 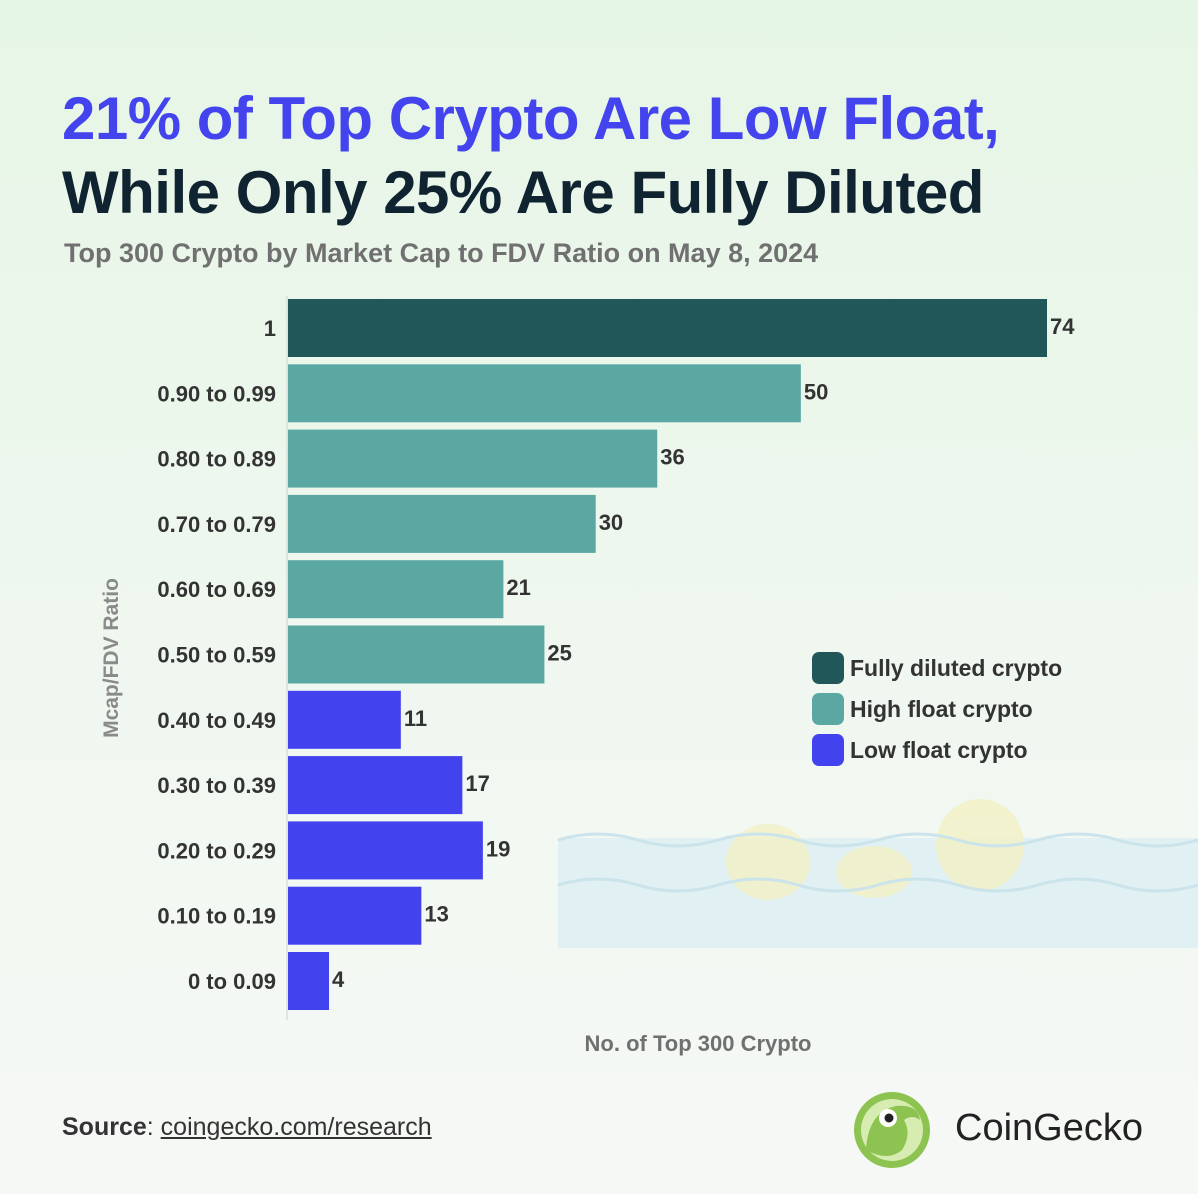 What do you see at coordinates (559, 653) in the screenshot?
I see `bar-value-label: 25` at bounding box center [559, 653].